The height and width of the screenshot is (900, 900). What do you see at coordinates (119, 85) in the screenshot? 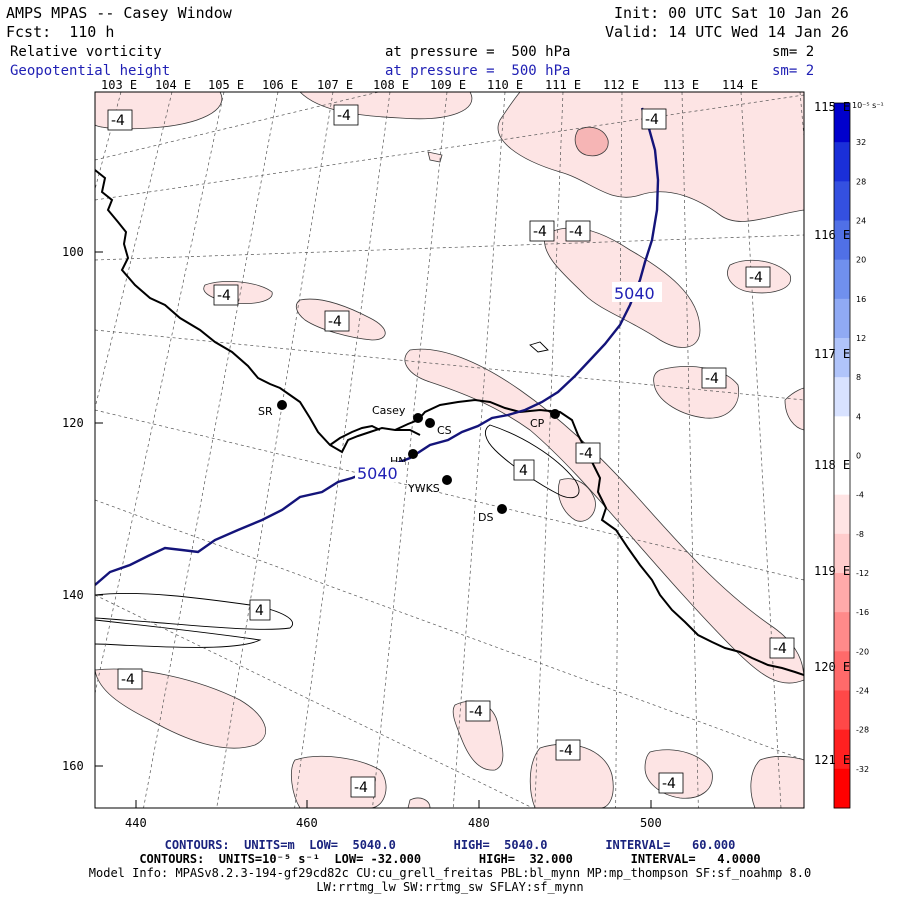
I see `lon-label-top: 103 E` at bounding box center [119, 85].